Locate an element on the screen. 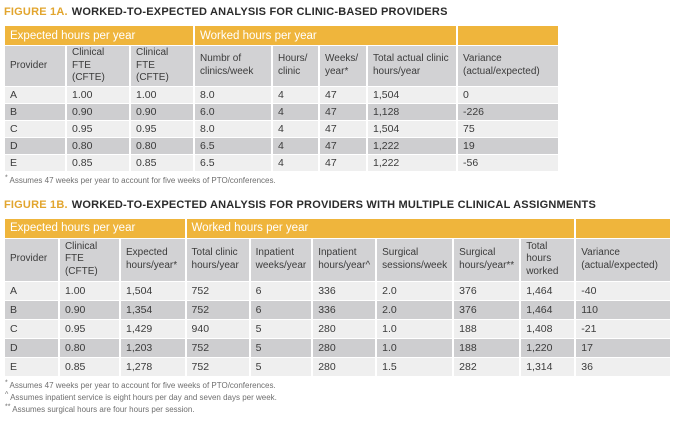  table-row: D 0.80 0.80 6.5 4 47 1,222 19 is located at coordinates (281, 145).